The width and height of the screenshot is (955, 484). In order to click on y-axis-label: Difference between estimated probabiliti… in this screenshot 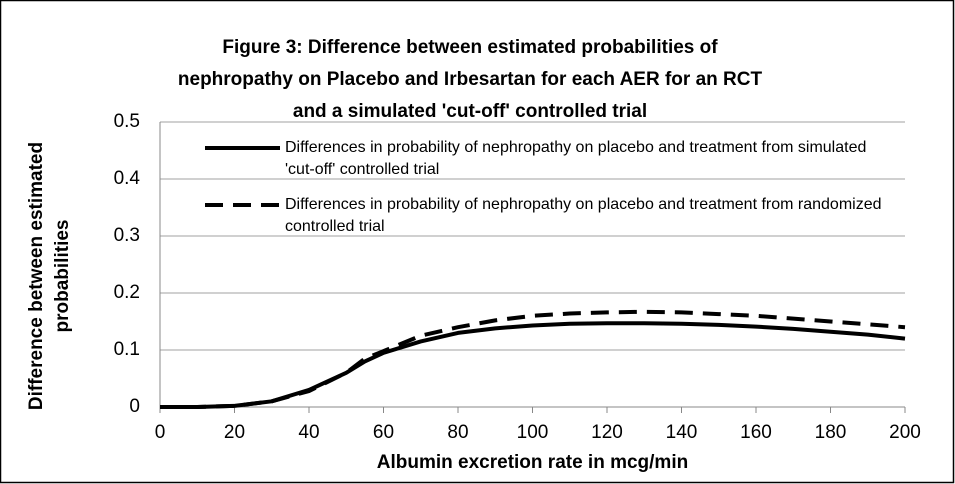, I will do `click(49, 276)`.